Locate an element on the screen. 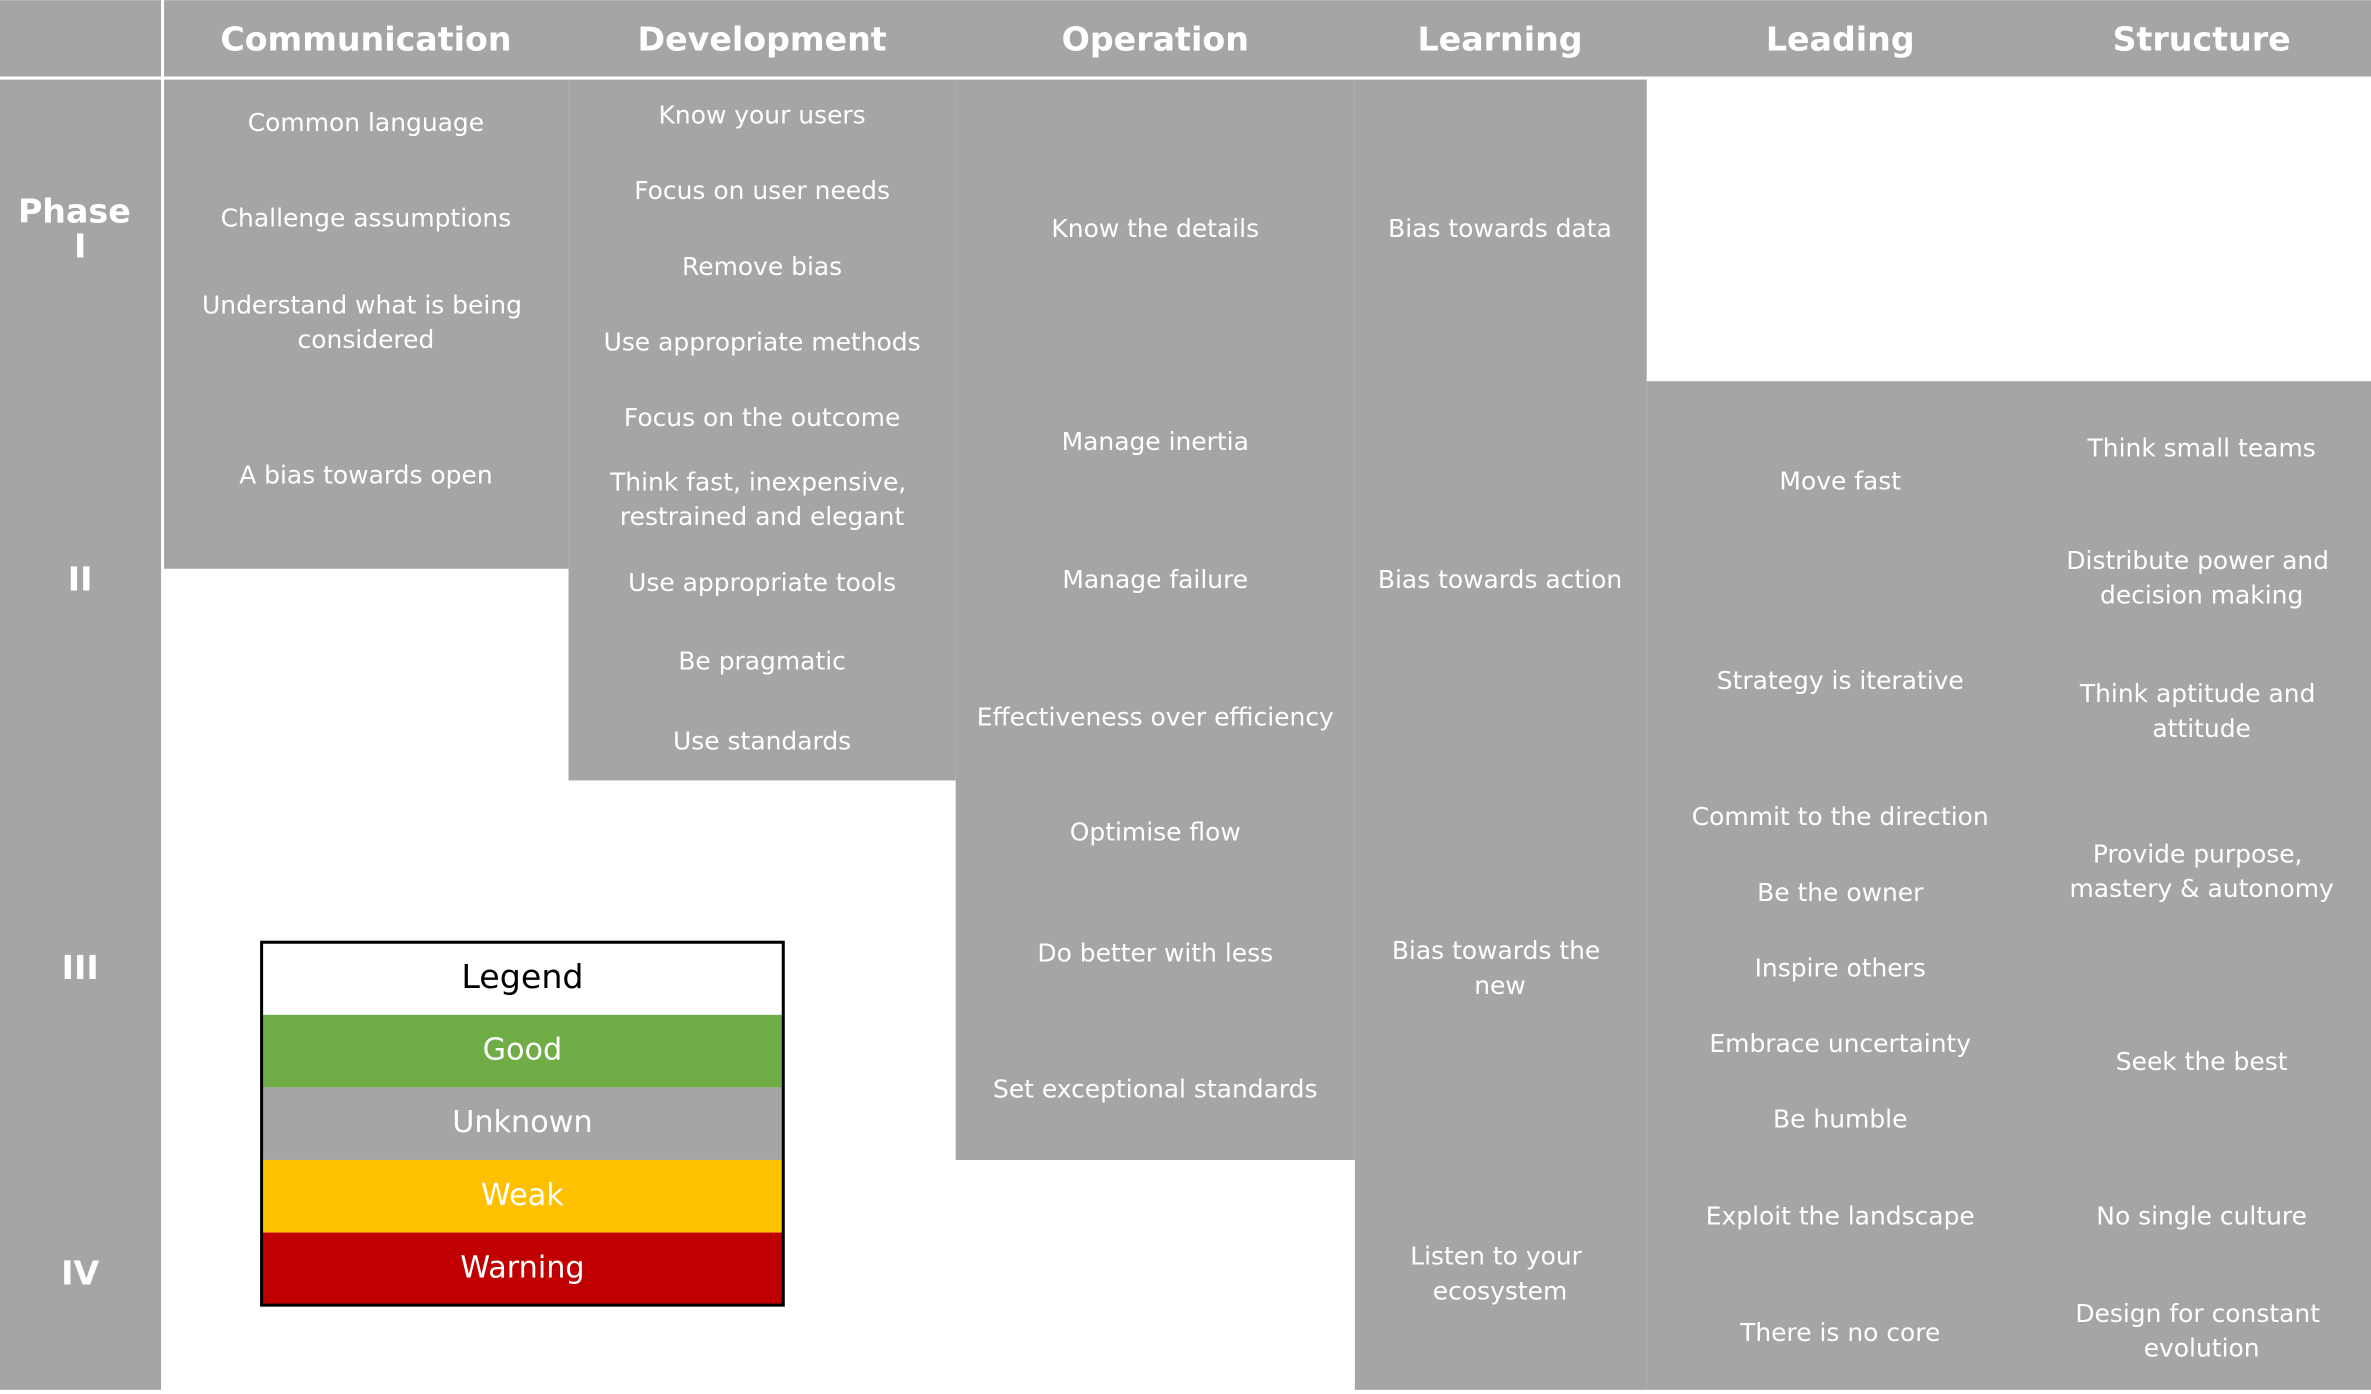  legend-title: Legend is located at coordinates (522, 976).